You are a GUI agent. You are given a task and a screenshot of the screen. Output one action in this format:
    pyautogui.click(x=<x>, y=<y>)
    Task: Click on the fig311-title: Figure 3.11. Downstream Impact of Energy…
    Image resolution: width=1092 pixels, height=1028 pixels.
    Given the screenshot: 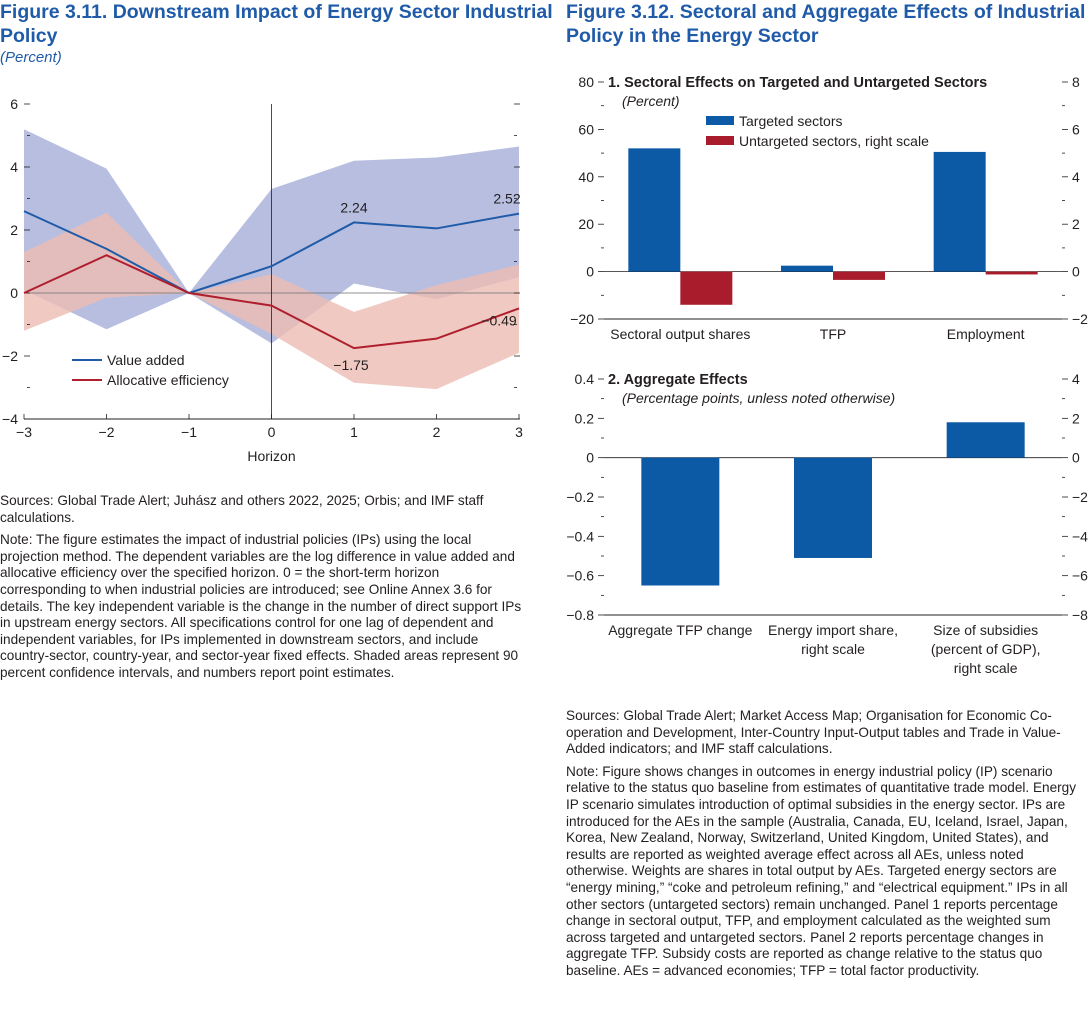 What is the action you would take?
    pyautogui.click(x=276, y=24)
    